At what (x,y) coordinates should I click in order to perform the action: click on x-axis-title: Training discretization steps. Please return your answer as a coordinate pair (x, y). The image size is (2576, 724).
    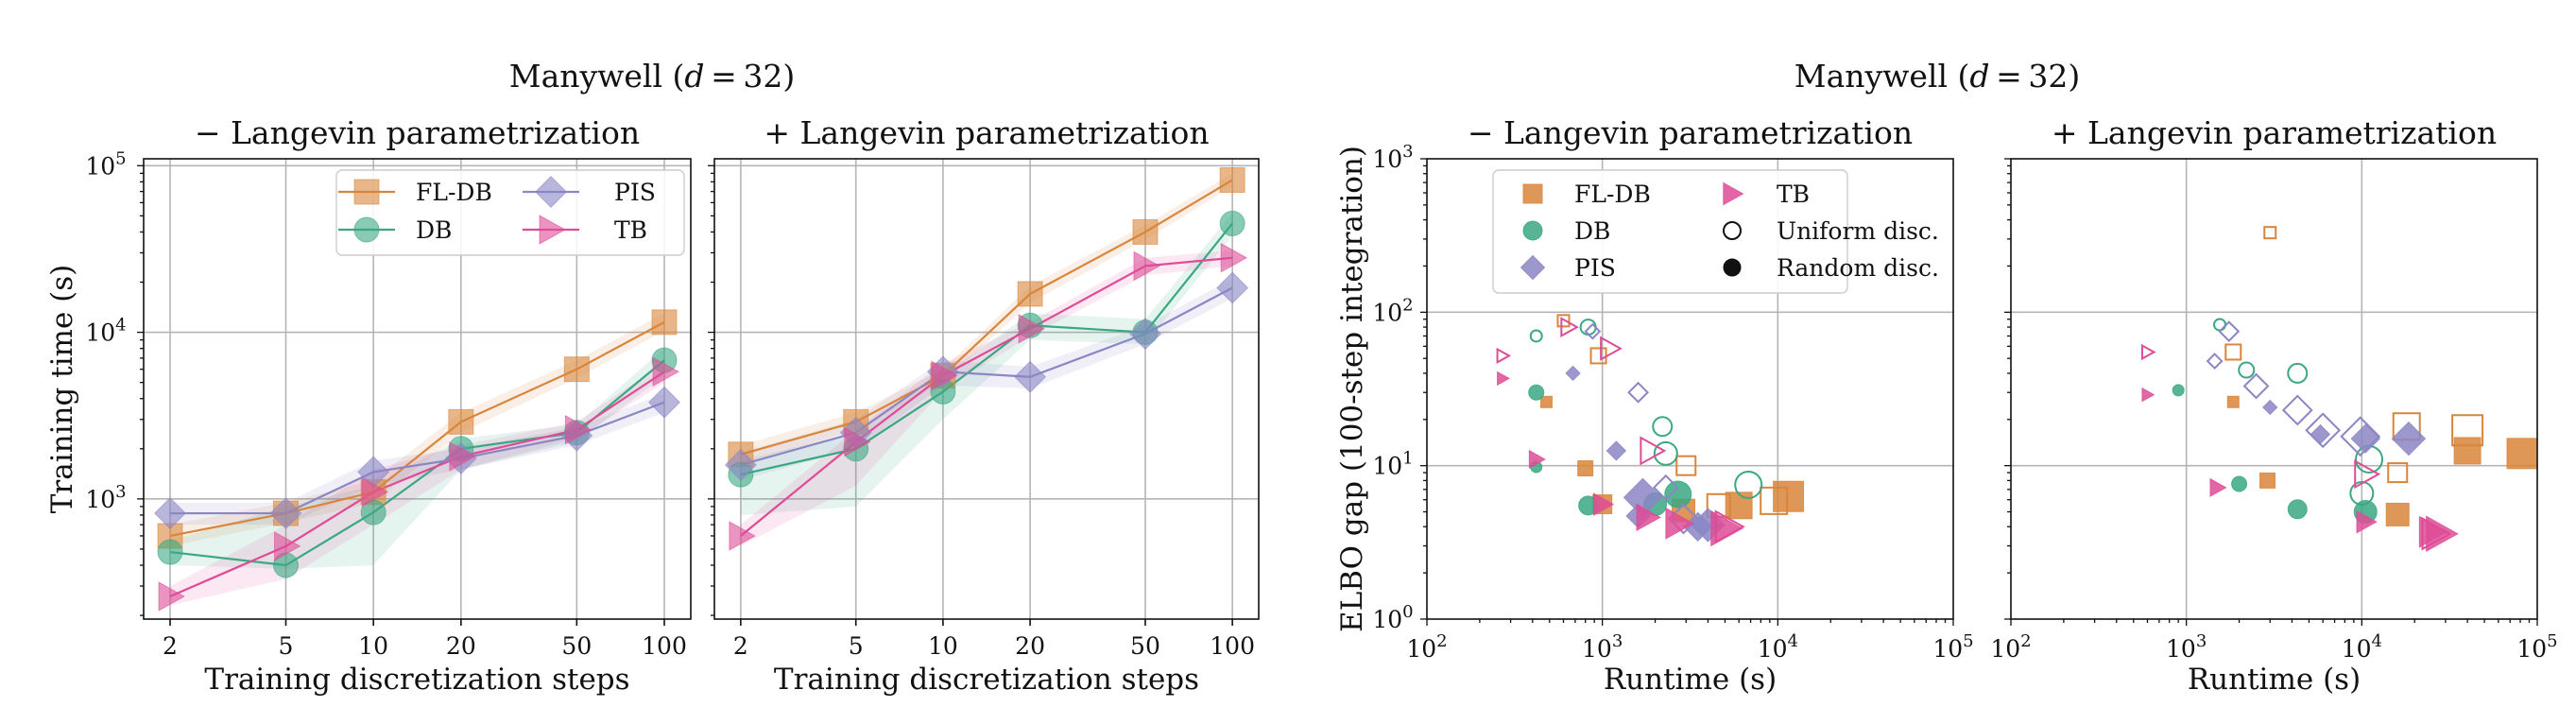
    Looking at the image, I should click on (416, 680).